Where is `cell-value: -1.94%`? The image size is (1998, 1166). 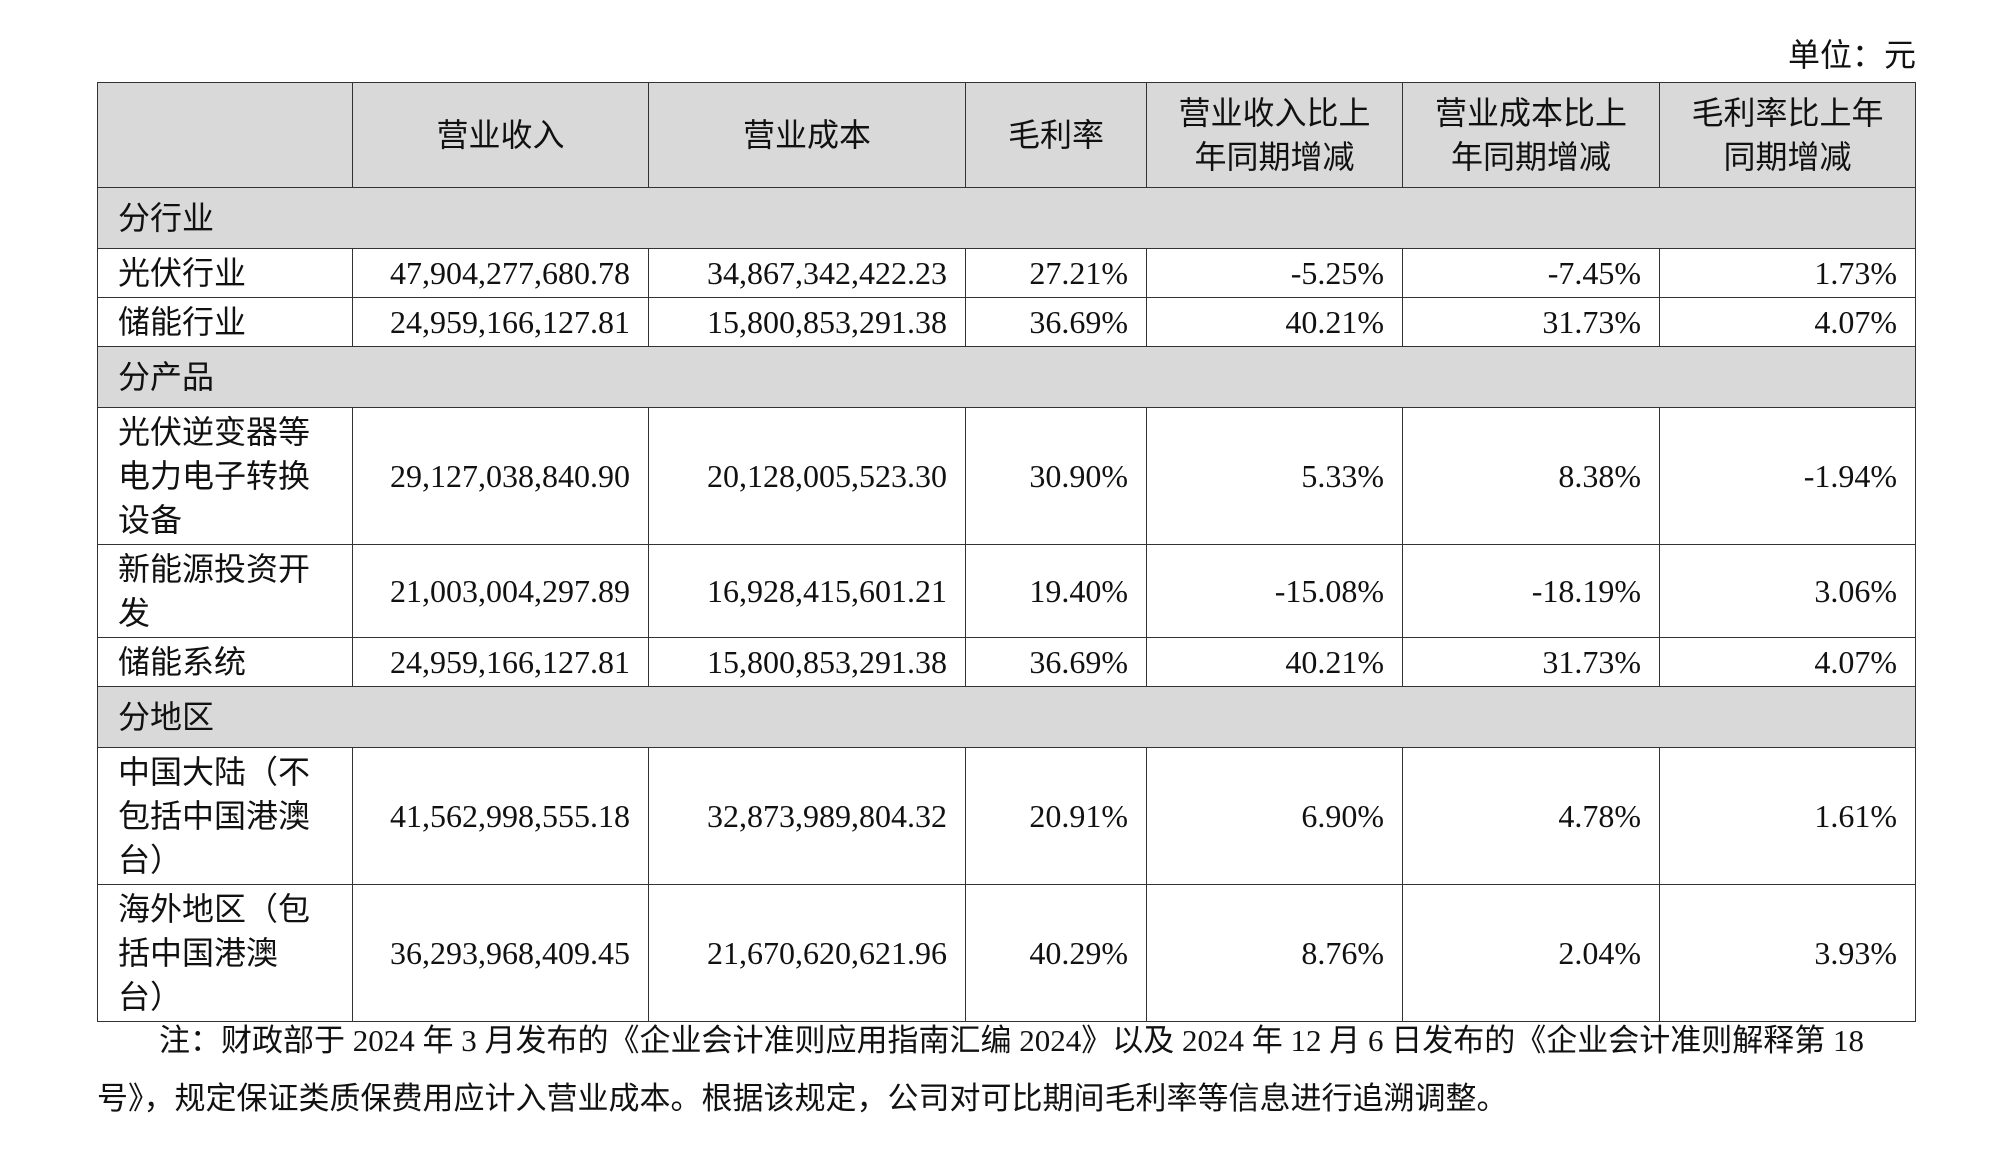
cell-value: -1.94% is located at coordinates (1787, 476).